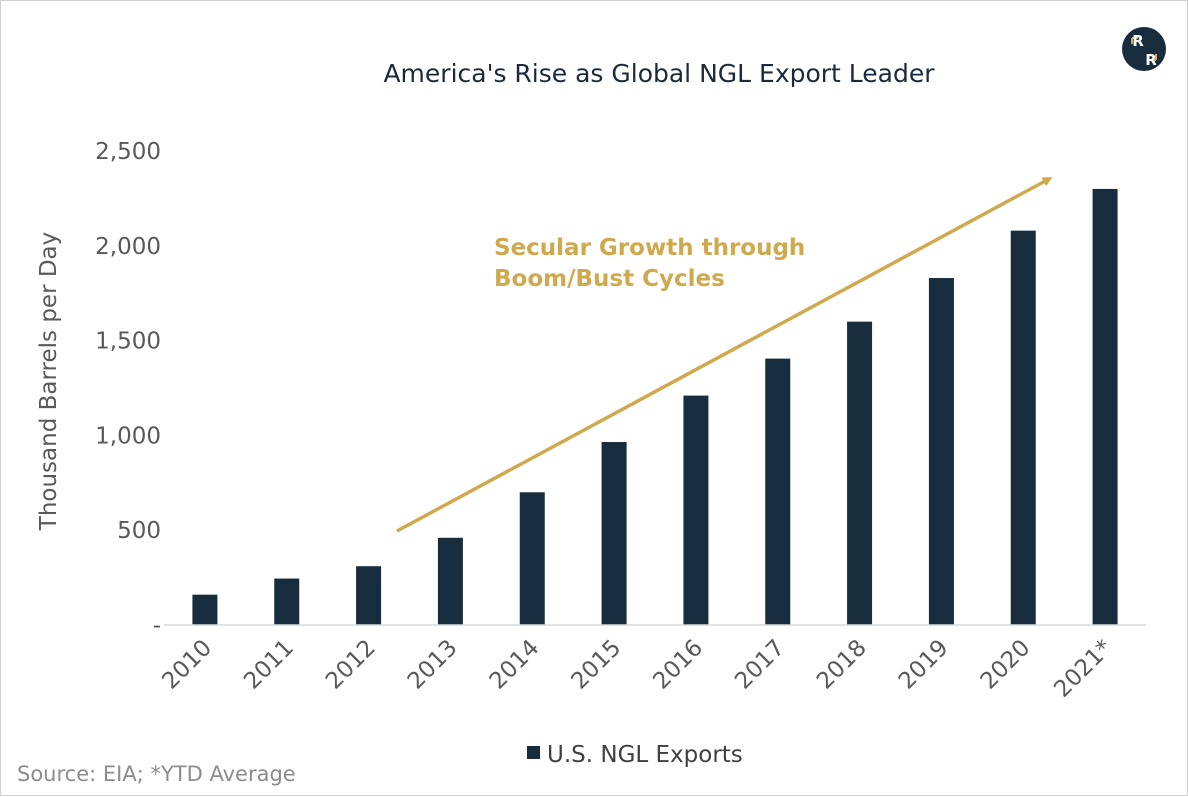 The width and height of the screenshot is (1188, 797). What do you see at coordinates (860, 473) in the screenshot?
I see `bar-2018` at bounding box center [860, 473].